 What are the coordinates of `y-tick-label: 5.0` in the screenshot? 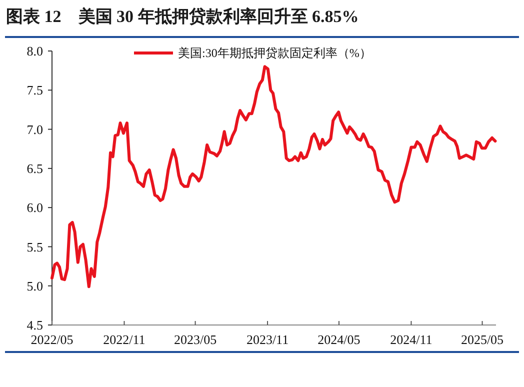 It's located at (34, 286).